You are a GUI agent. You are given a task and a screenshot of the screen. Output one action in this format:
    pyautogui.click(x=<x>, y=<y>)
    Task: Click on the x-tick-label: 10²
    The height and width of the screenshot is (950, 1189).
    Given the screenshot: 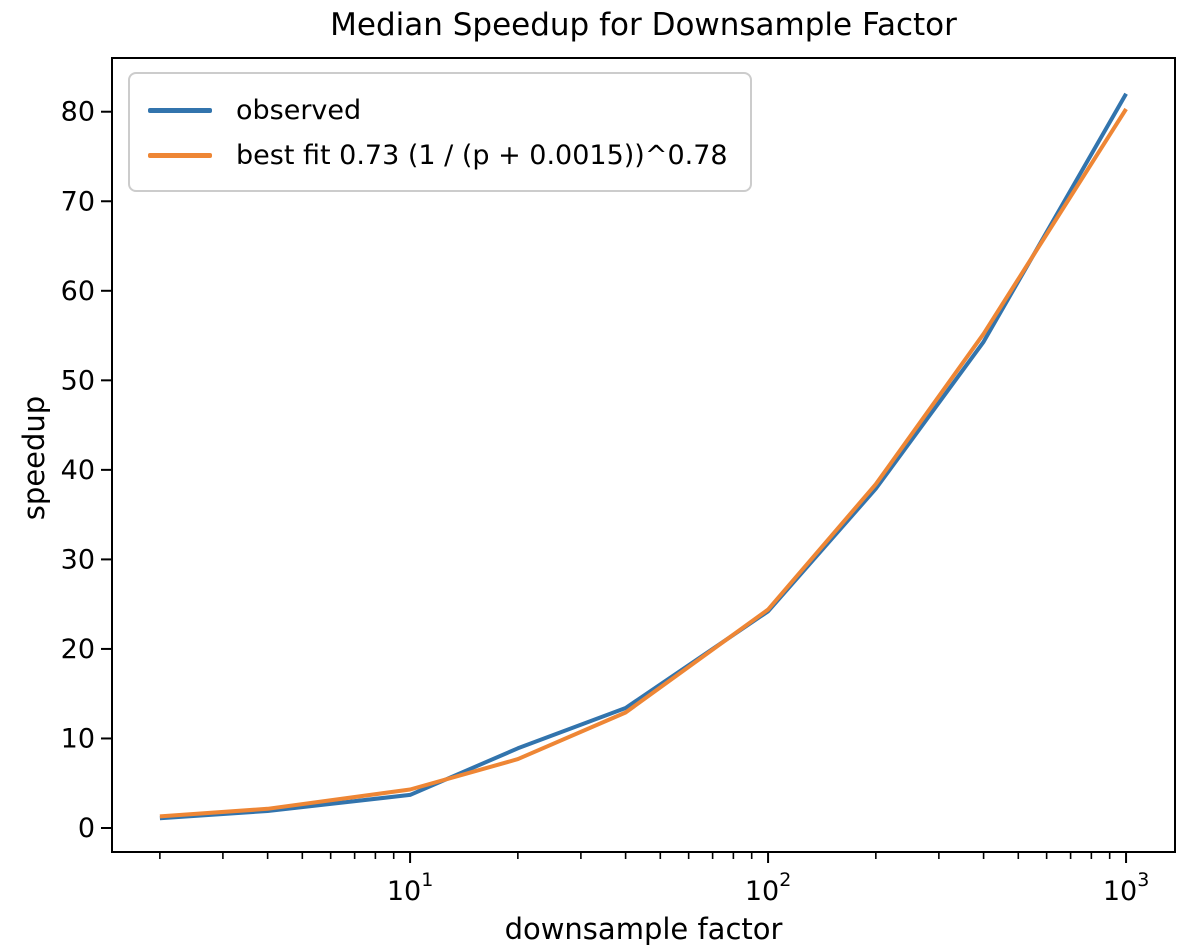 What is the action you would take?
    pyautogui.click(x=768, y=888)
    